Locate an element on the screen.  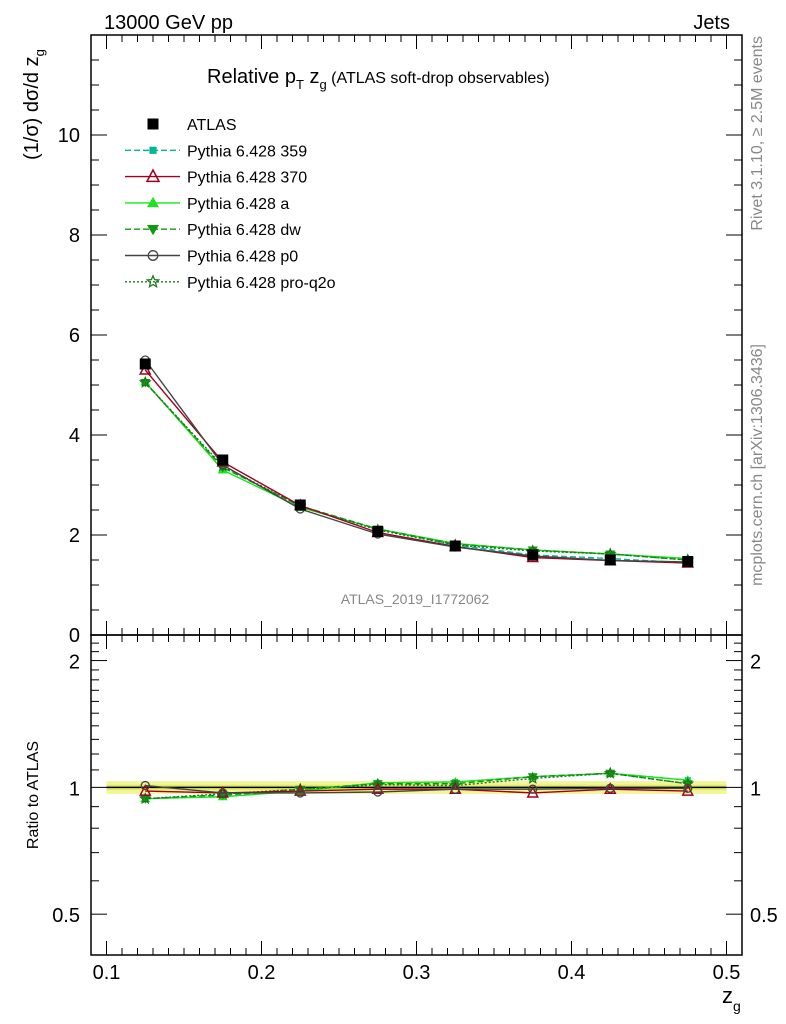
legend-label-1: Pythia 6.428 359 is located at coordinates (247, 151).